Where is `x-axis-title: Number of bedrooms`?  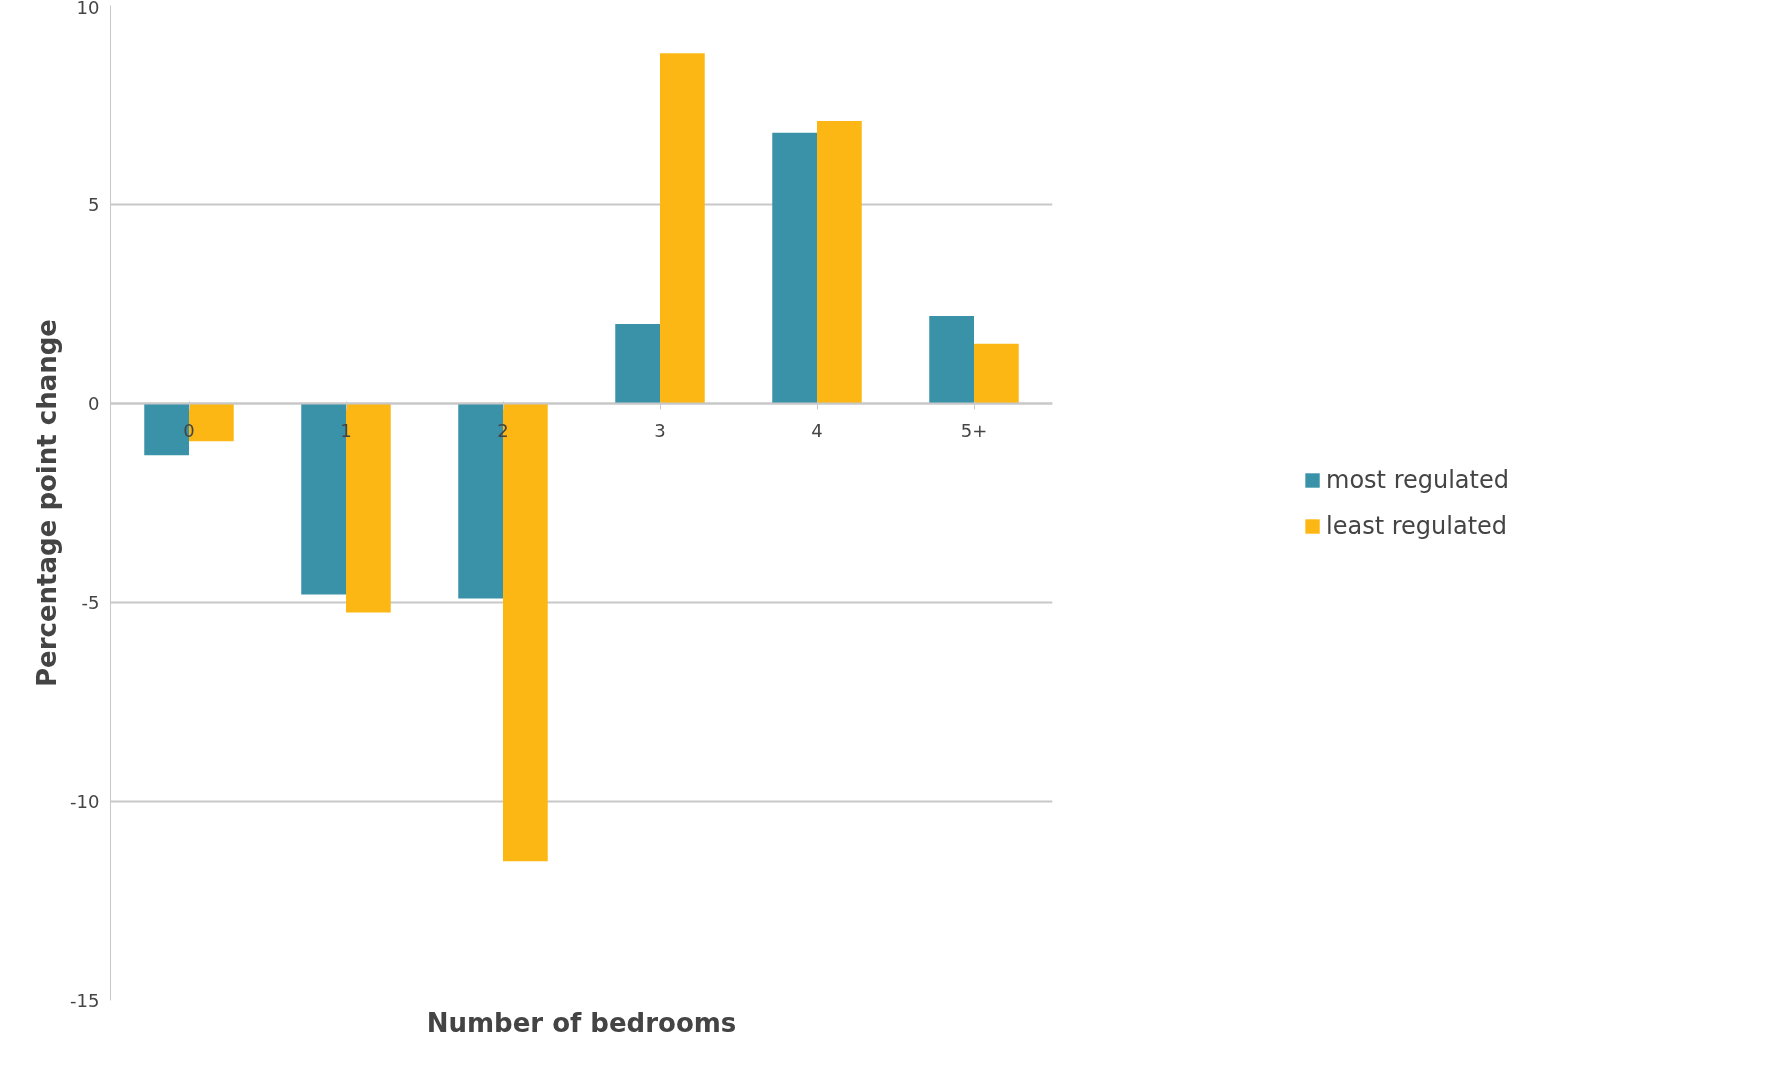
x-axis-title: Number of bedrooms is located at coordinates (581, 1022).